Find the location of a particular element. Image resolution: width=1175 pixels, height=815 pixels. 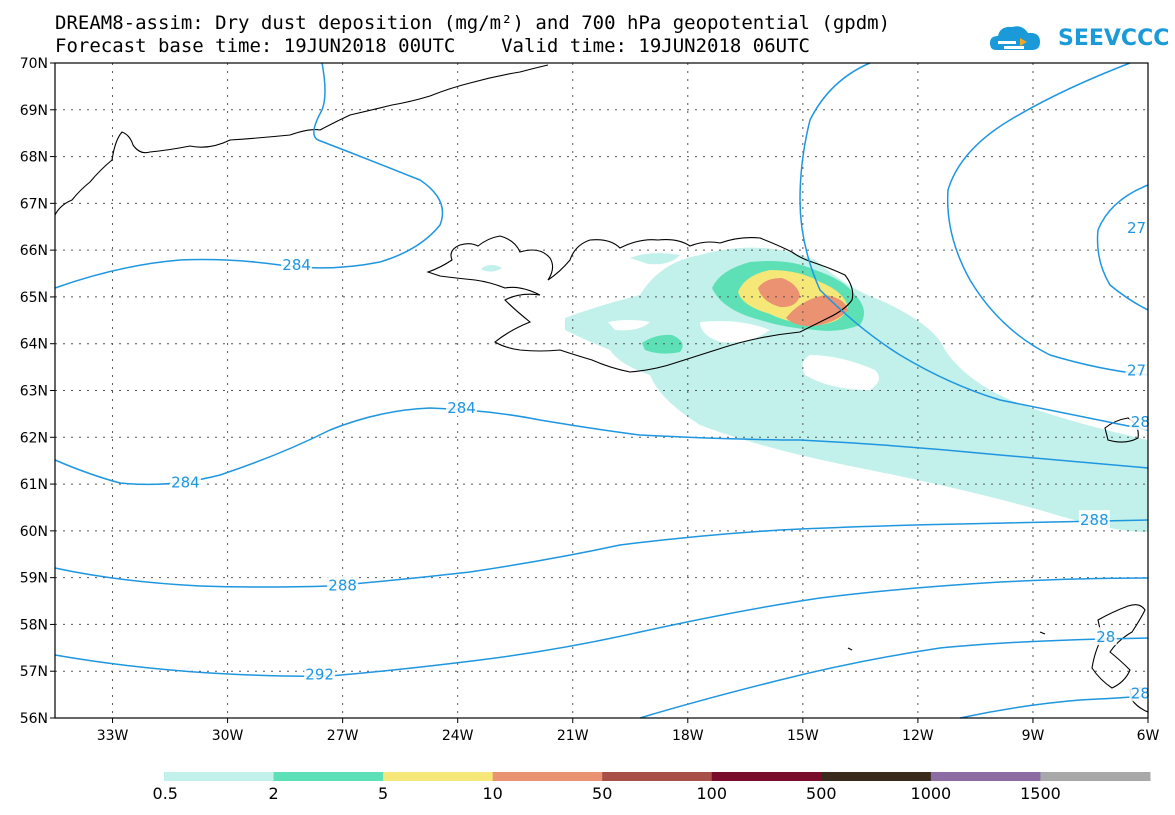

lon-tick-label: 12W is located at coordinates (918, 736).